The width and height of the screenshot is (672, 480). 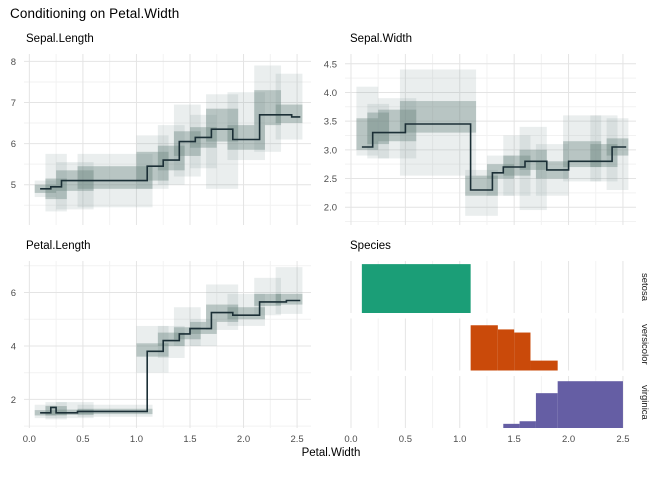 What do you see at coordinates (13, 185) in the screenshot?
I see `svg-text: 5` at bounding box center [13, 185].